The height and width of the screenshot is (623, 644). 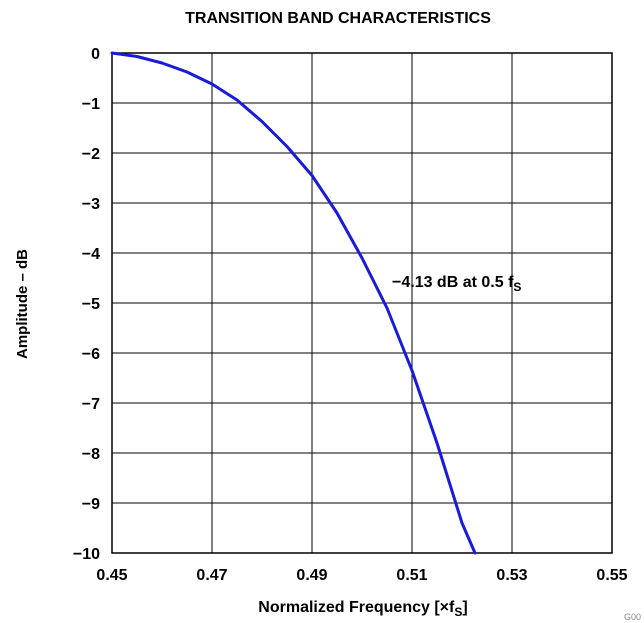 I want to click on curve-annotation: −4.13 dB at 0.5 fS, so click(x=456, y=284).